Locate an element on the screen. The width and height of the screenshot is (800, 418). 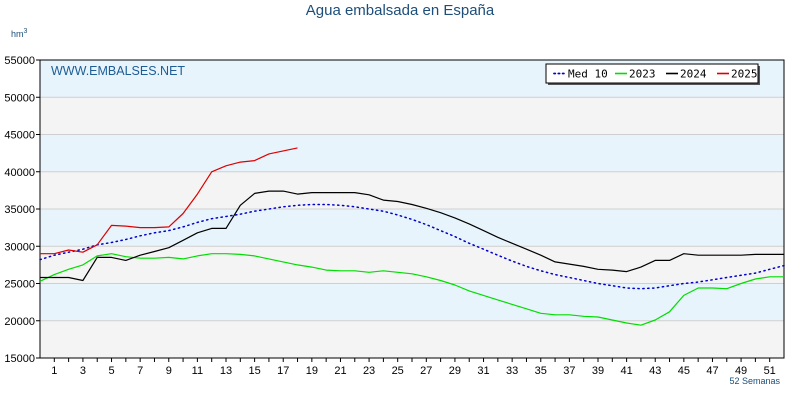
legend-items: Med 10 2023 2024 2025 is located at coordinates (655, 74).